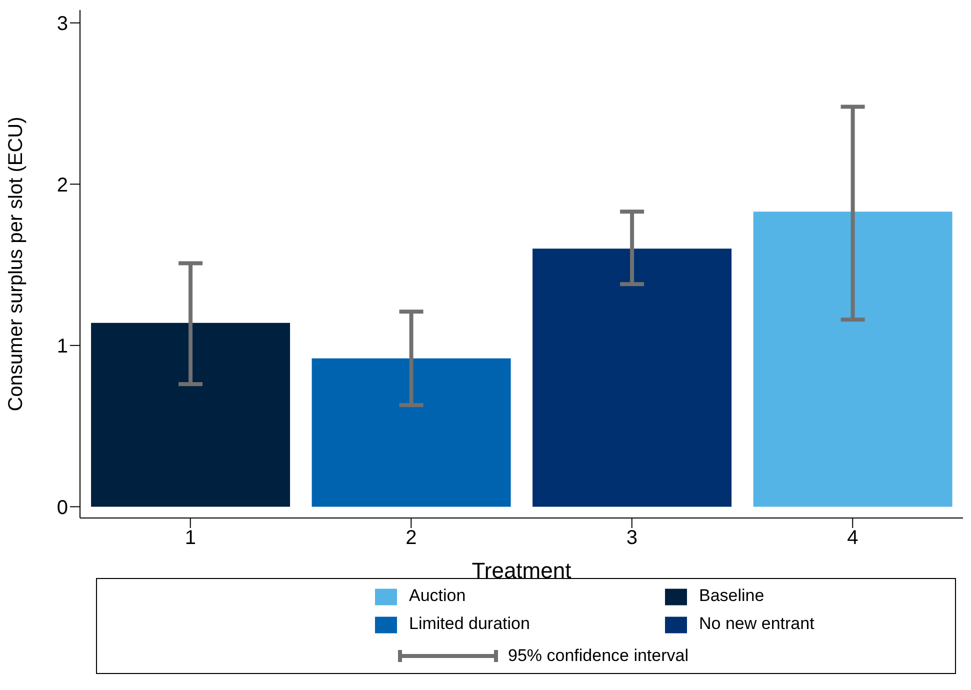 The height and width of the screenshot is (690, 971). I want to click on y-tick-label: 1, so click(62, 347).